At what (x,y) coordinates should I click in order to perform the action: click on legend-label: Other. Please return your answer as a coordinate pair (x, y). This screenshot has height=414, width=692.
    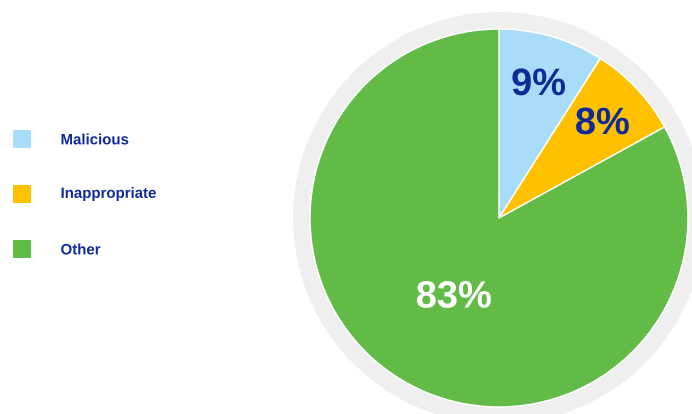
    Looking at the image, I should click on (80, 248).